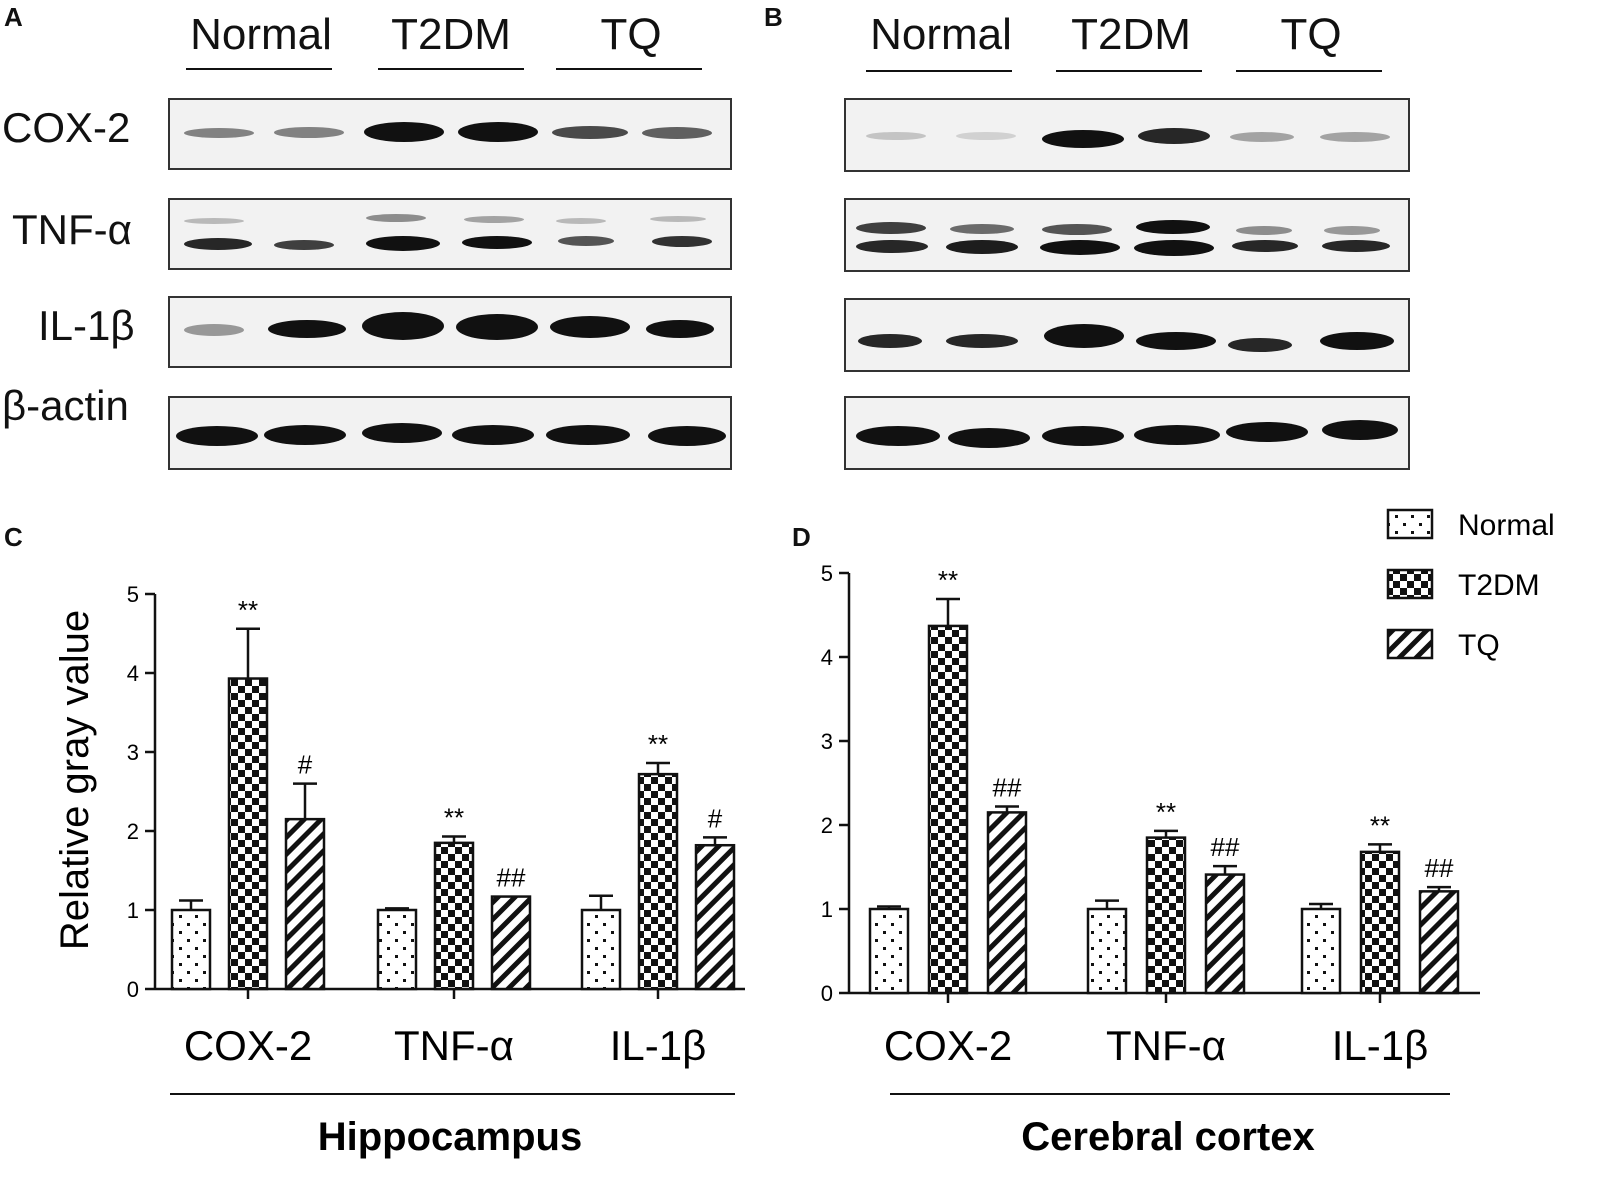  What do you see at coordinates (65, 405) in the screenshot?
I see `blot-label-actin: β-actin` at bounding box center [65, 405].